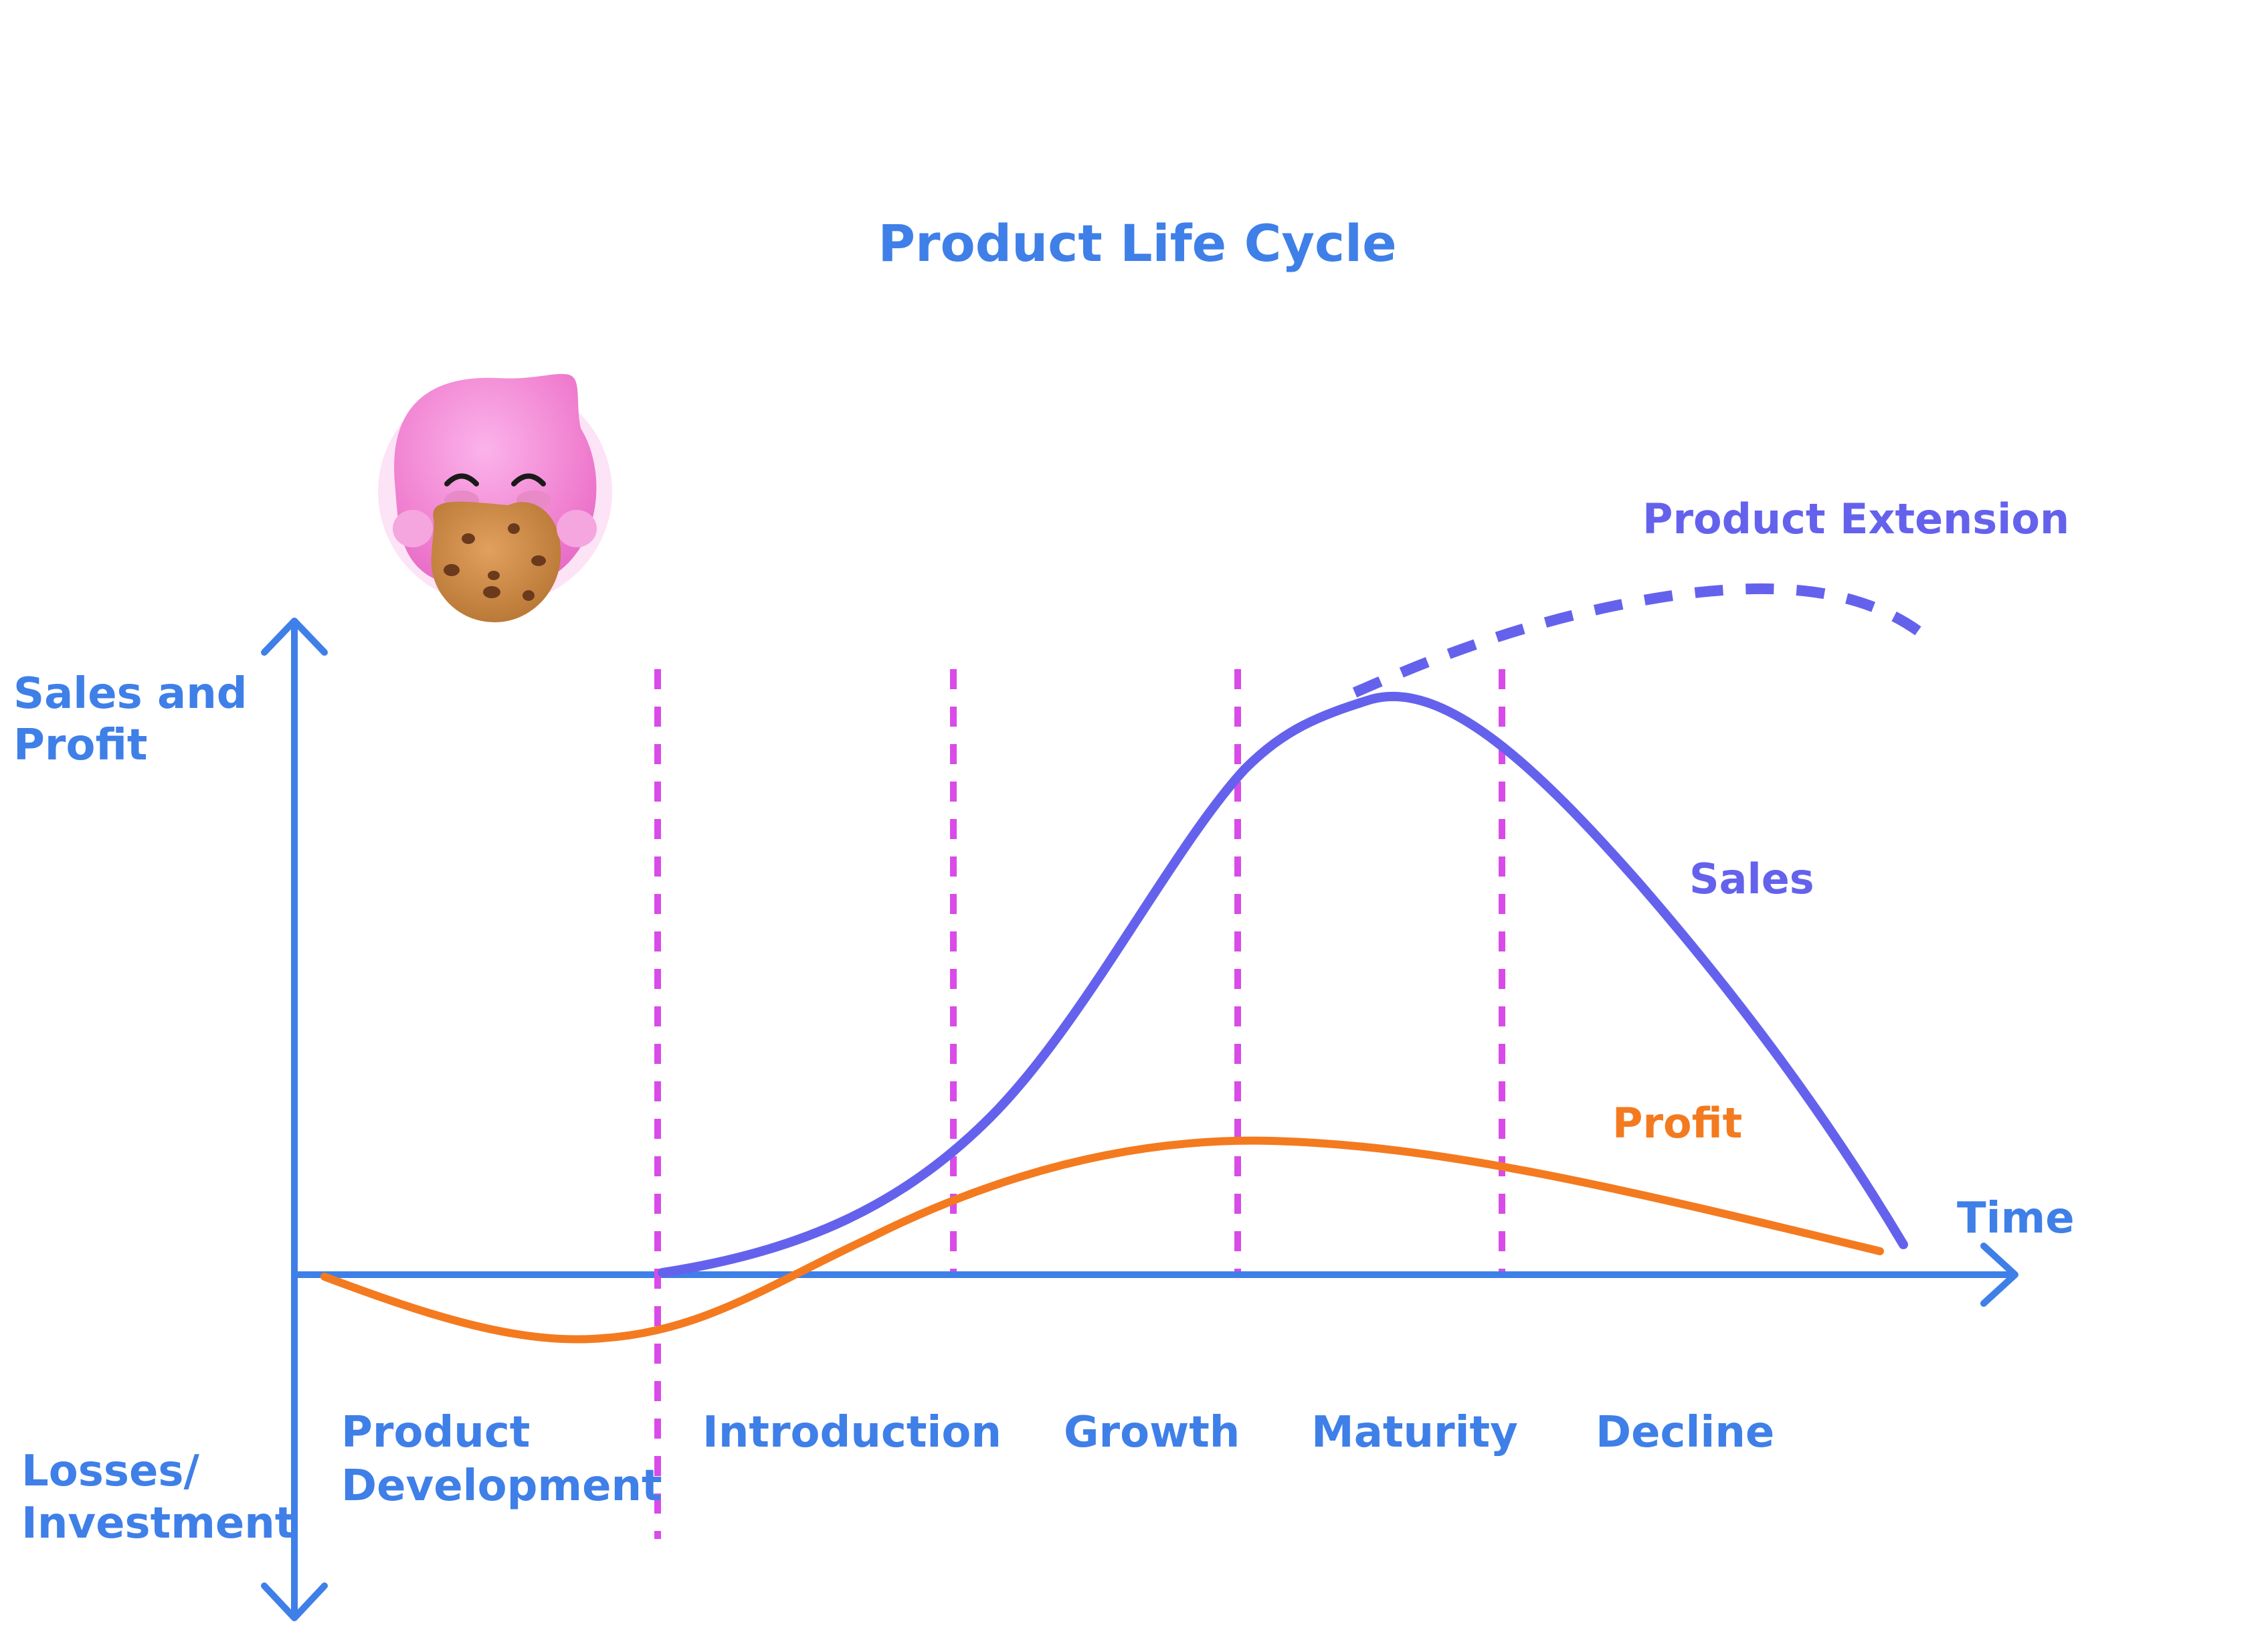 This screenshot has width=2268, height=1636. I want to click on stage-label-decline: Decline, so click(1685, 1432).